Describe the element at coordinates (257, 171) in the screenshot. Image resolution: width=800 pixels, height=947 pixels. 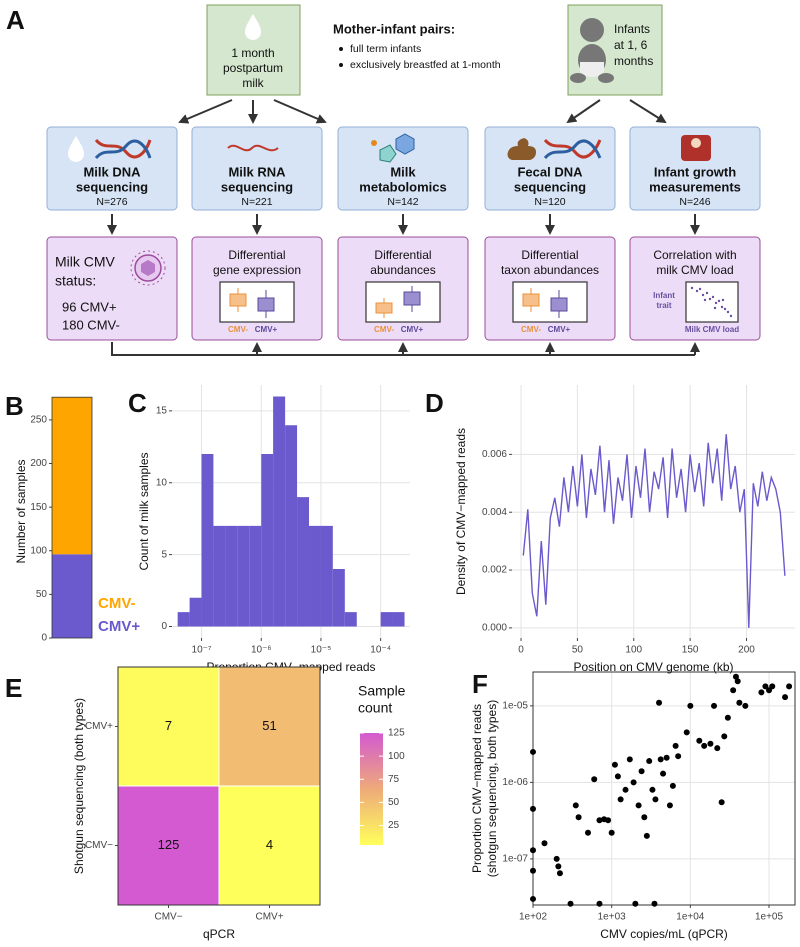
I see `assay-title: Milk RNA` at that location.